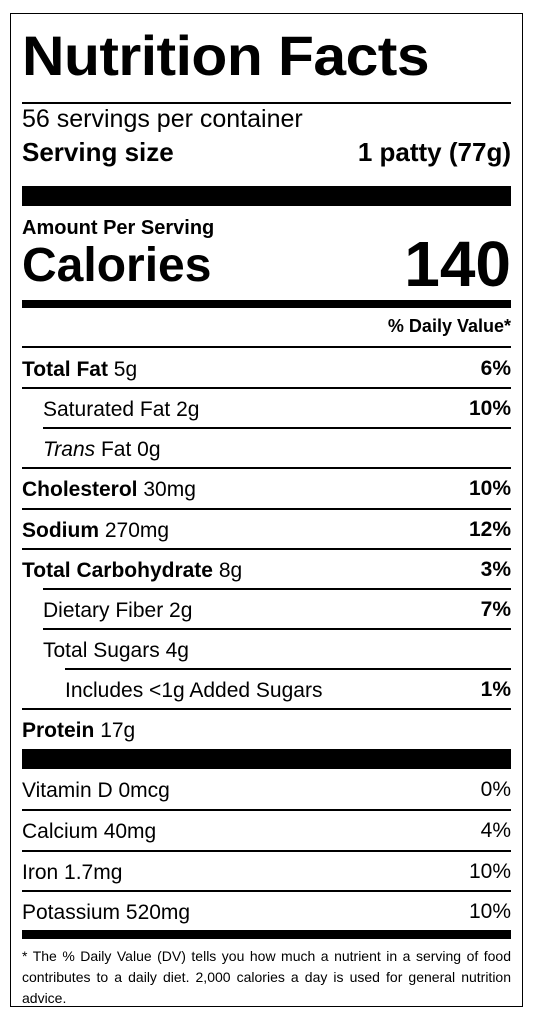 This screenshot has width=538, height=1024. Describe the element at coordinates (495, 609) in the screenshot. I see `nutrient-dv: 7%` at that location.